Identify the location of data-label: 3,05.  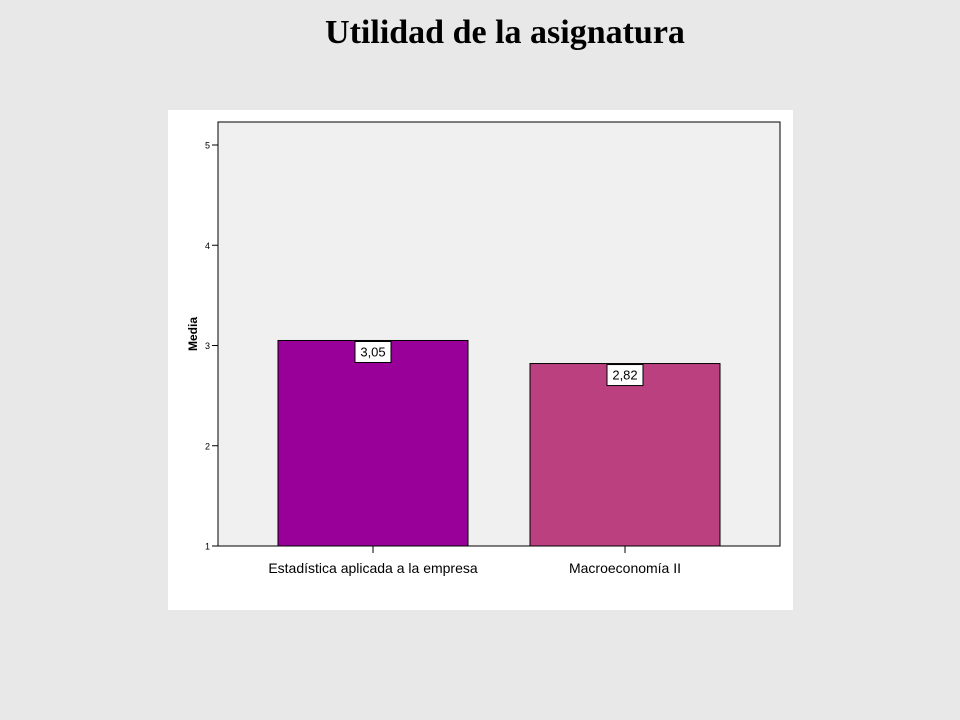
(372, 351).